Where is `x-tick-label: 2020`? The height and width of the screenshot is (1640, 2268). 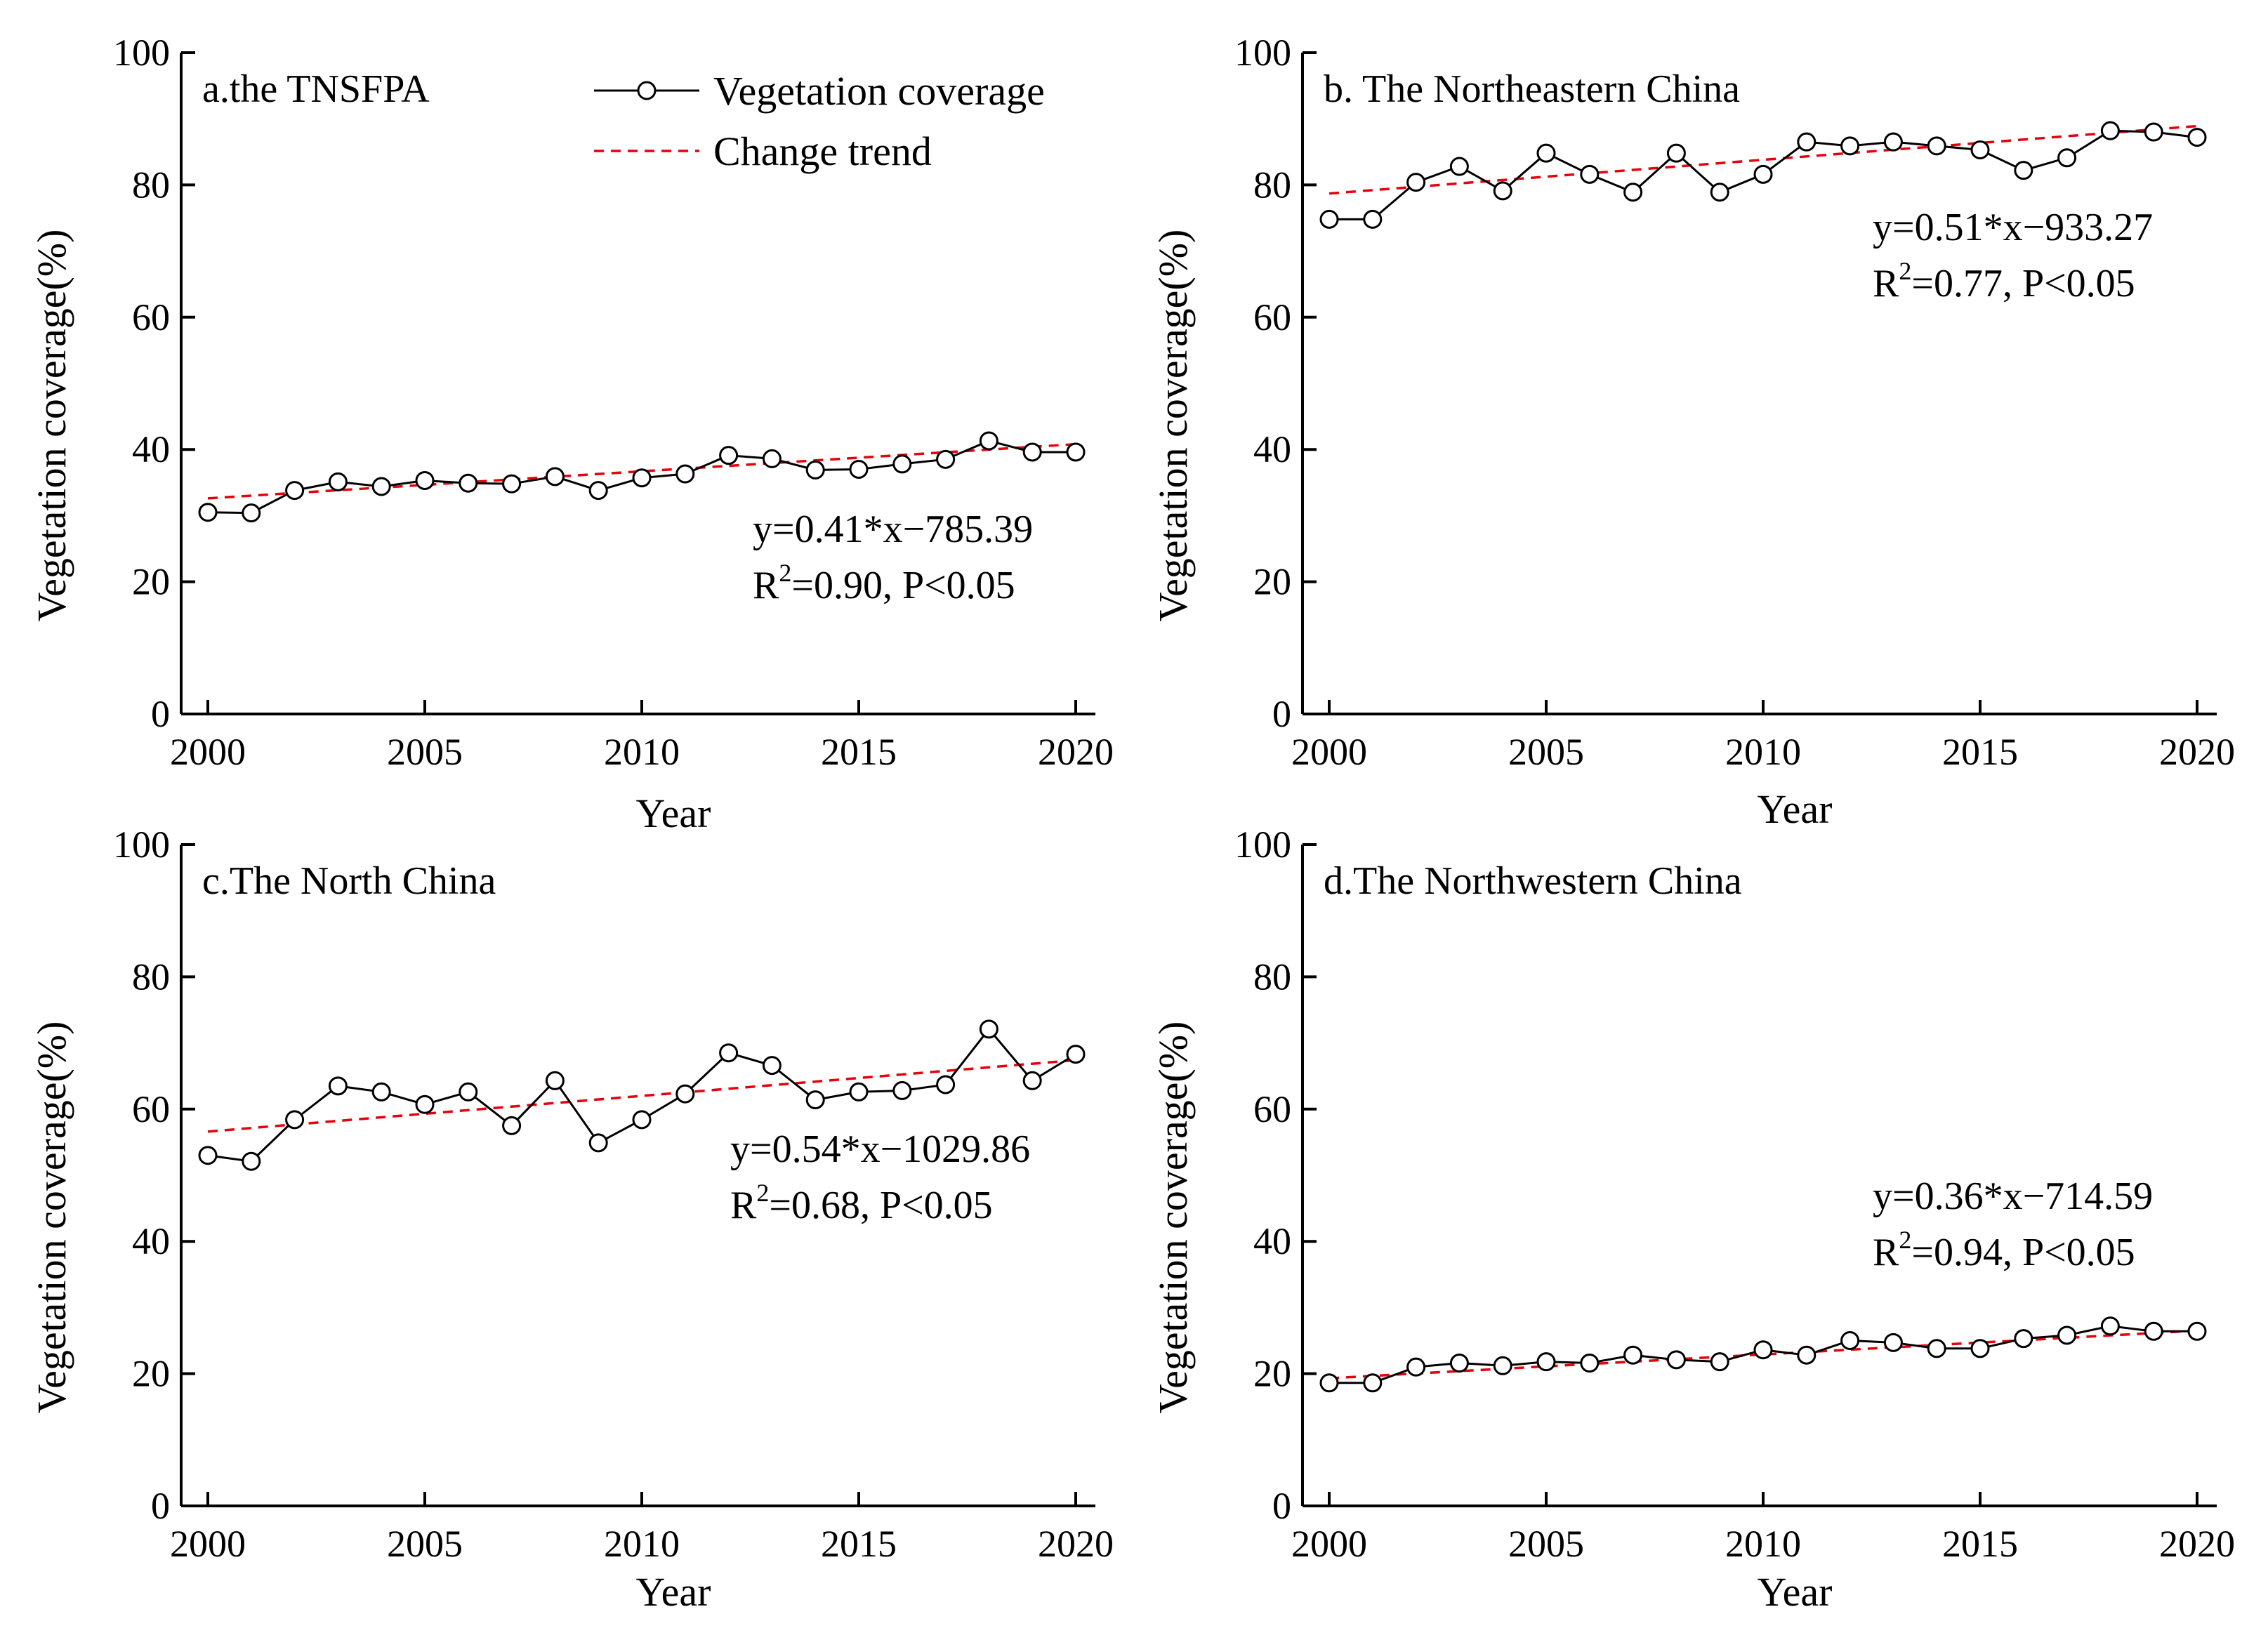 x-tick-label: 2020 is located at coordinates (2197, 1544).